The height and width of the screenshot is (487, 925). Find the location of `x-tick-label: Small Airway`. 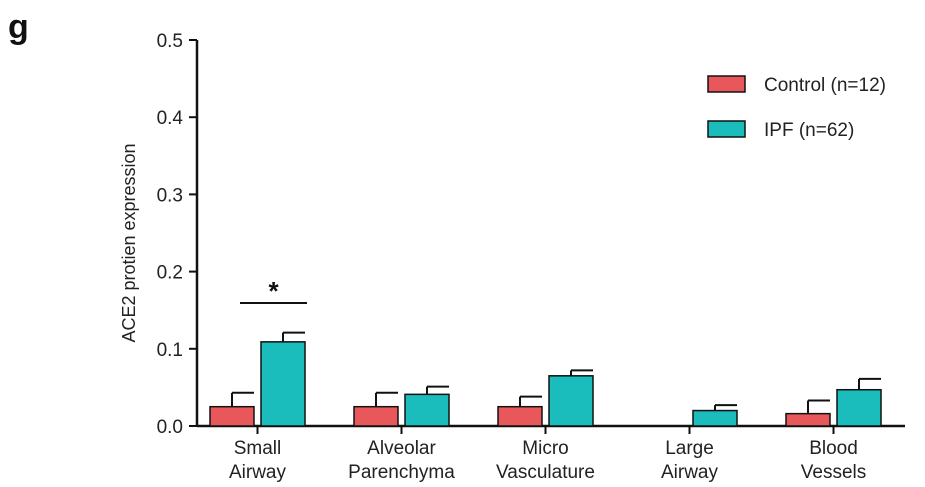

x-tick-label: Small Airway is located at coordinates (258, 460).